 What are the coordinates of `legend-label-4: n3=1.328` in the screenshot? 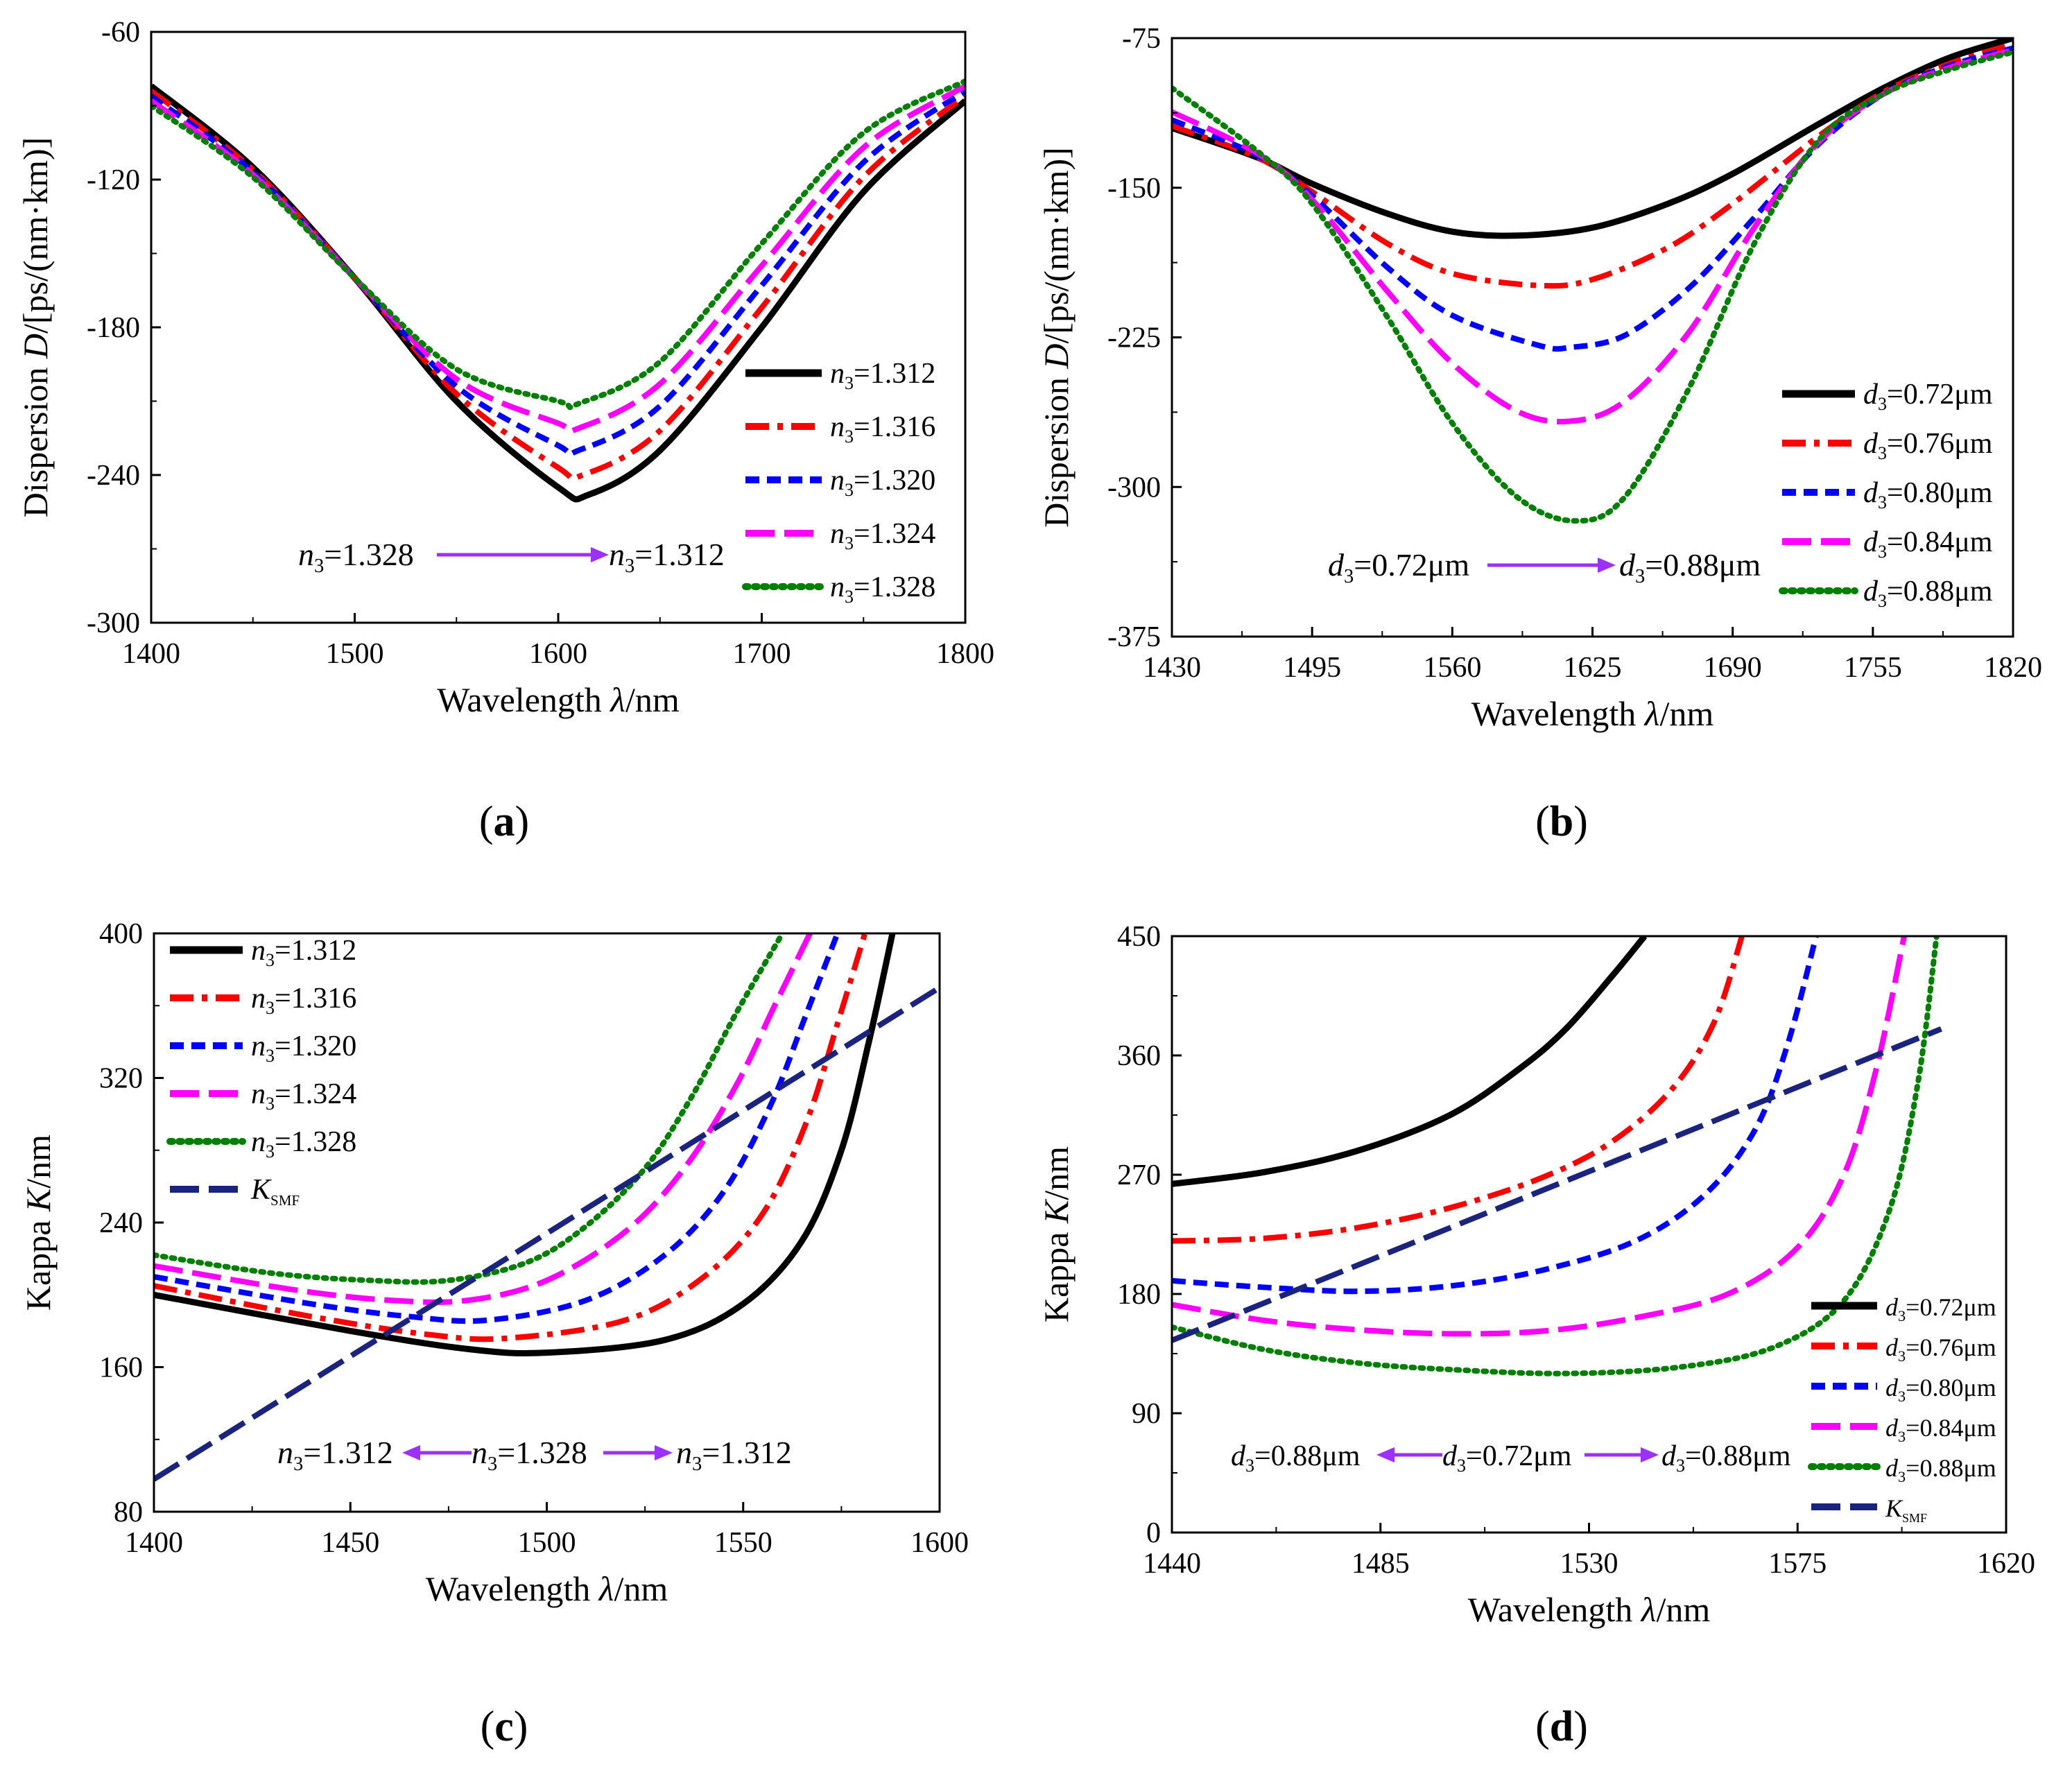 It's located at (882, 589).